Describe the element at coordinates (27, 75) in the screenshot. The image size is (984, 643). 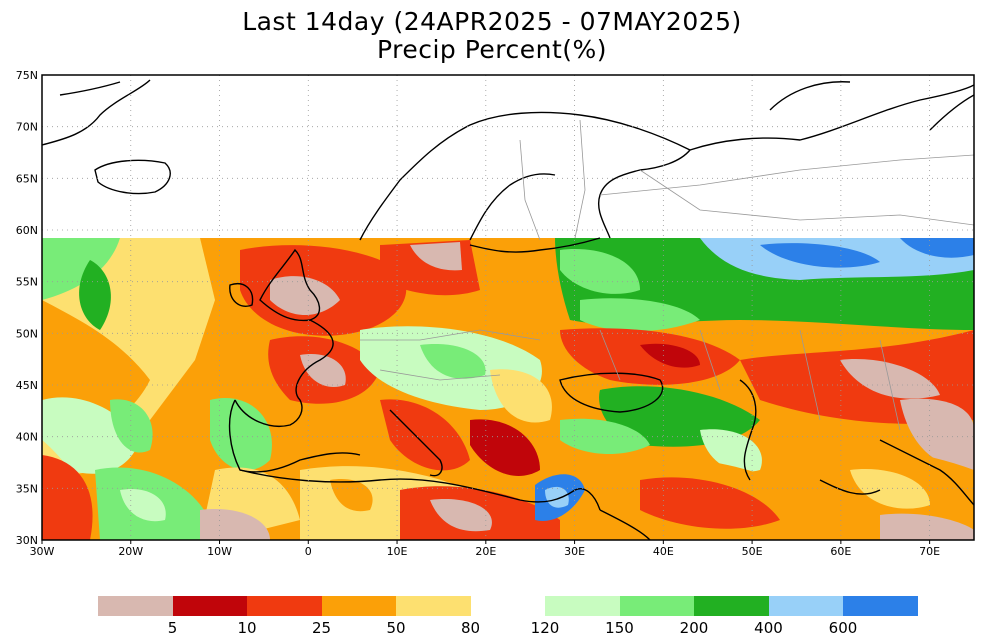
I see `lat-tick-label: 75N` at that location.